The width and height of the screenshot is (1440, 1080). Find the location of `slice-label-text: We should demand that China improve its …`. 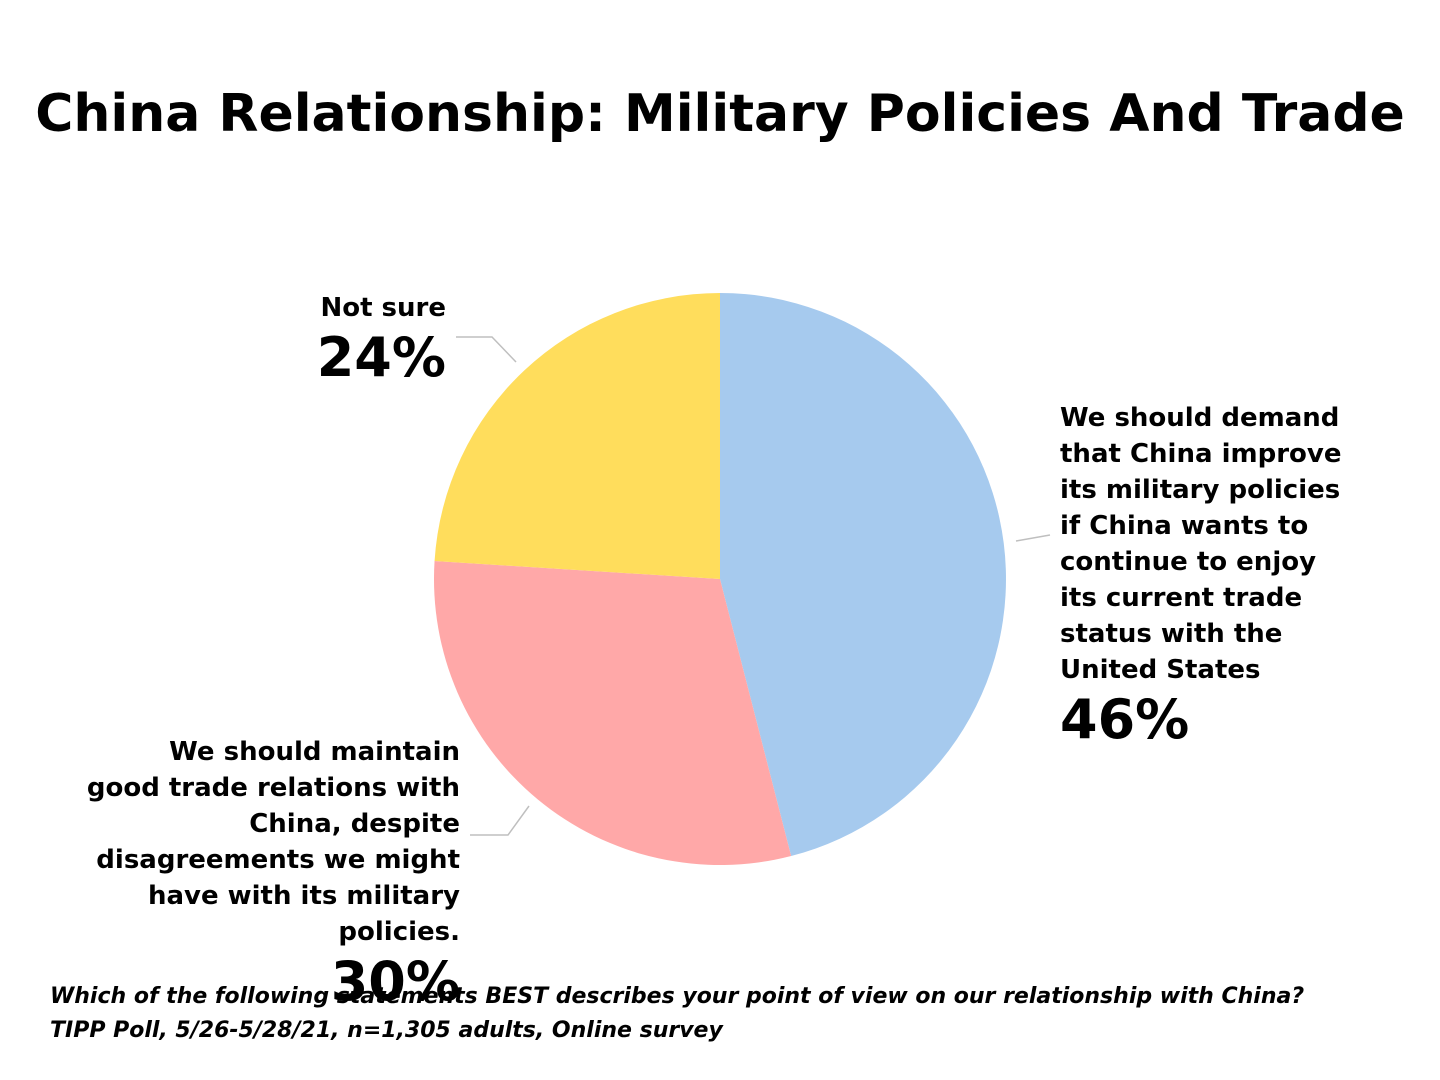

slice-label-text: We should demand that China improve its … is located at coordinates (1201, 544).